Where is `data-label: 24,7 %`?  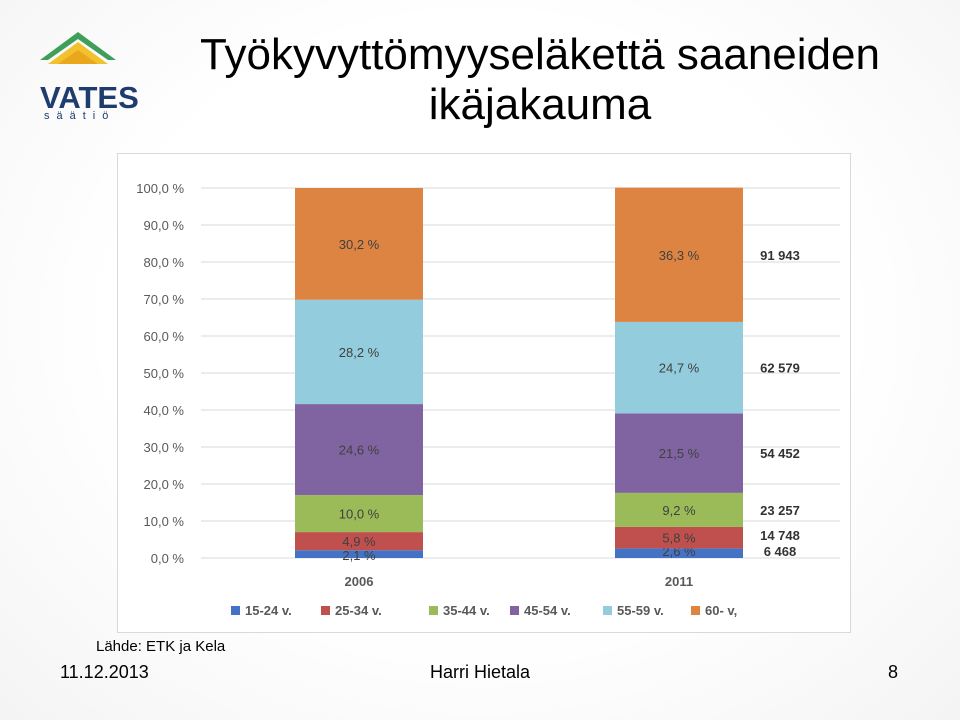 data-label: 24,7 % is located at coordinates (679, 368).